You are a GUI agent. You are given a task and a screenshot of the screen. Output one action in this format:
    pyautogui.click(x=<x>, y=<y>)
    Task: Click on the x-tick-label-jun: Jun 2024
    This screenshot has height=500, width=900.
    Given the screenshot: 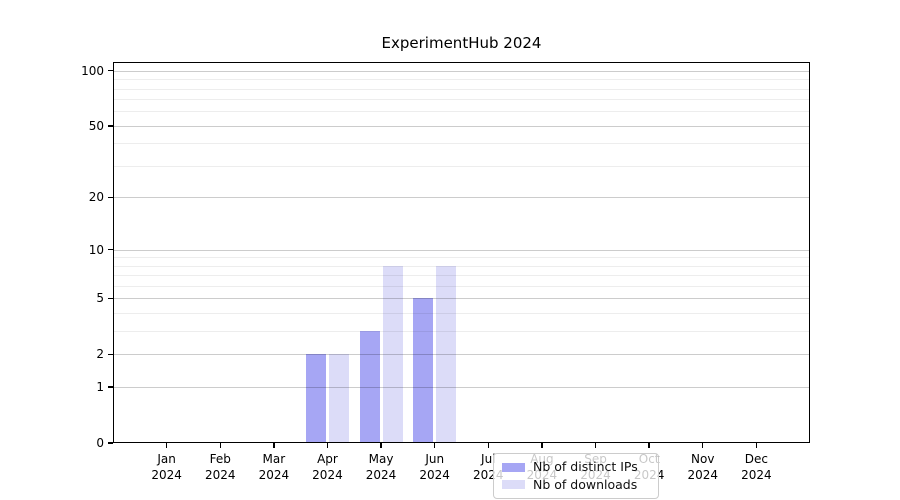 What is the action you would take?
    pyautogui.click(x=434, y=467)
    